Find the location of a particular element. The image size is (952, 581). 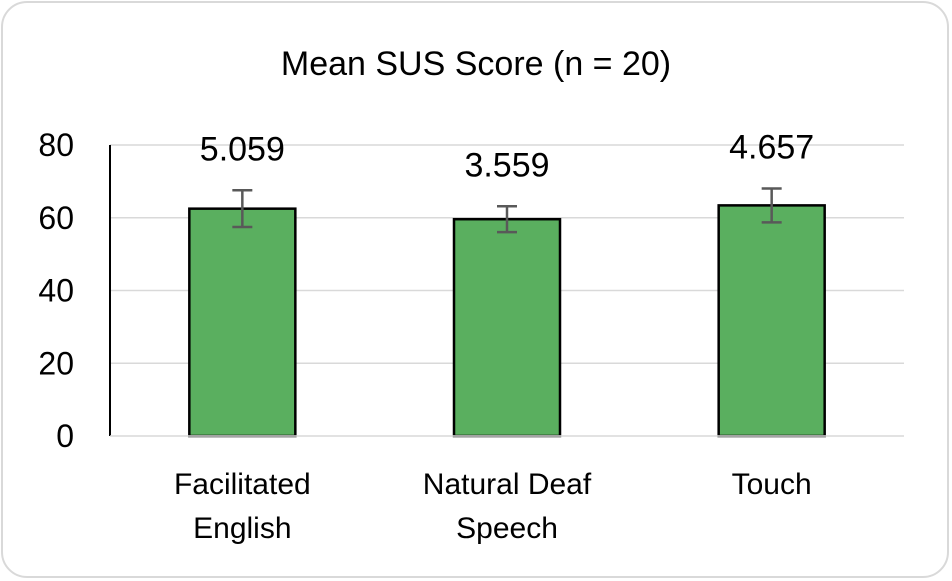

x-tick-label-line: Natural Deaf is located at coordinates (507, 484).